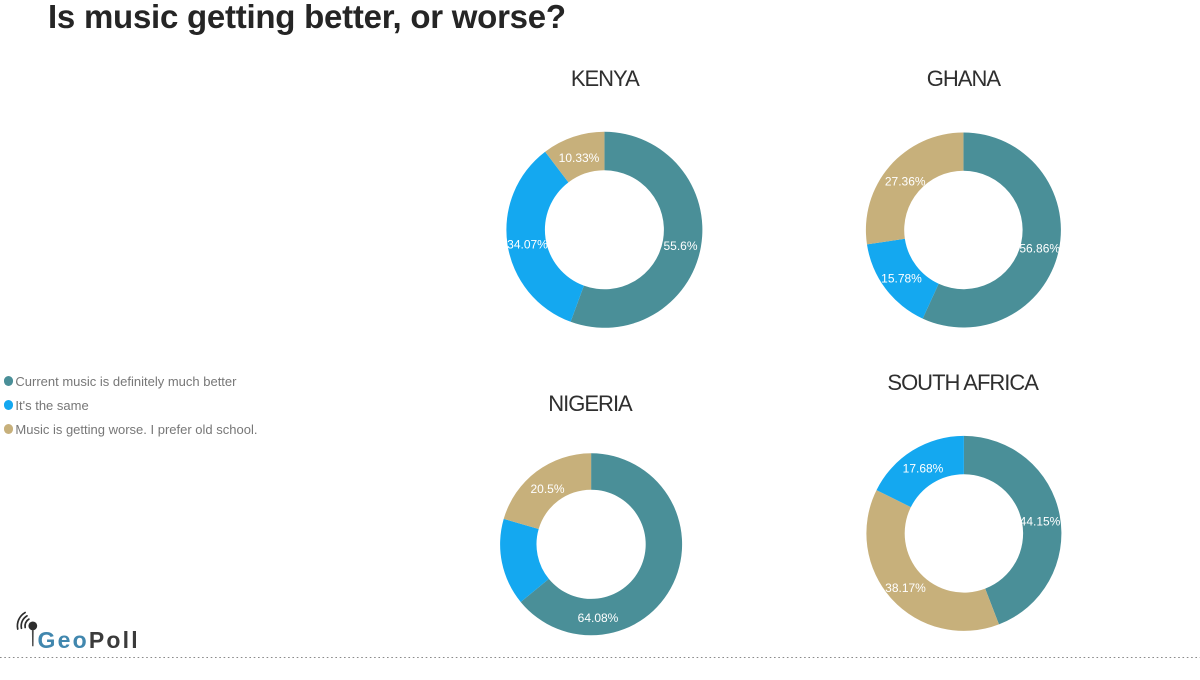 The height and width of the screenshot is (680, 1200). Describe the element at coordinates (527, 245) in the screenshot. I see `svg-text: 34.07%` at that location.